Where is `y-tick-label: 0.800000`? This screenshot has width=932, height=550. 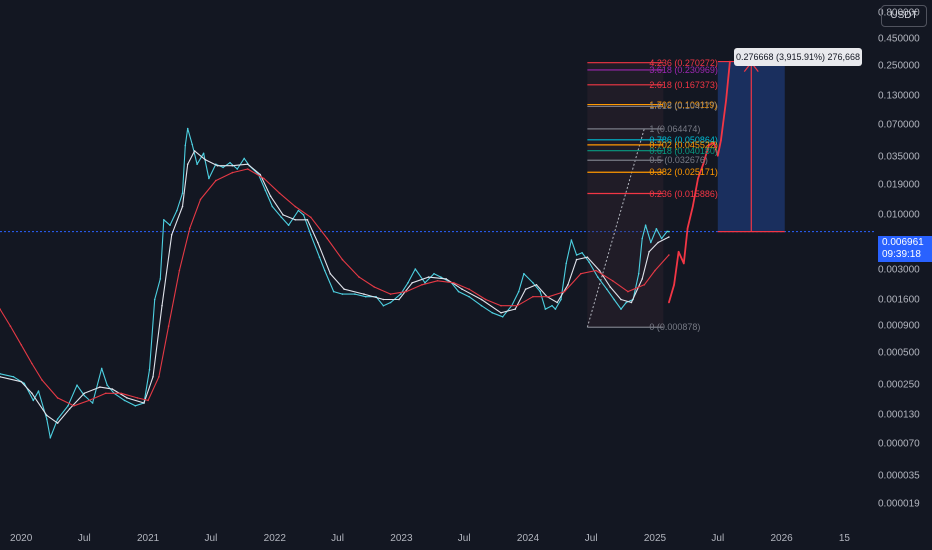 y-tick-label: 0.800000 is located at coordinates (899, 13).